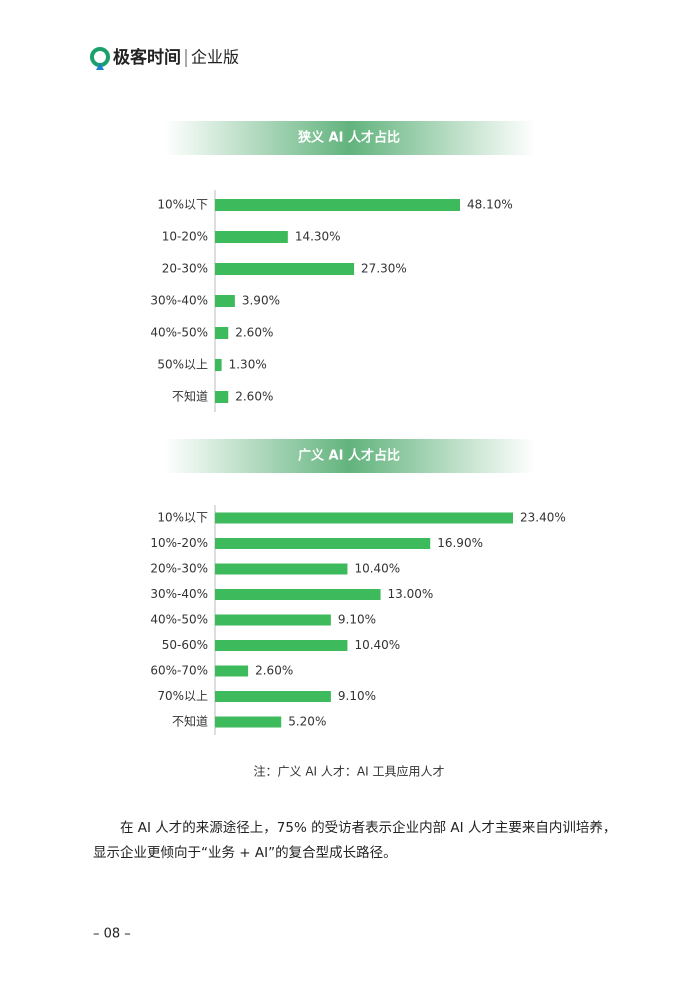 This screenshot has height=983, width=699. What do you see at coordinates (185, 645) in the screenshot?
I see `category-label: 50-60%` at bounding box center [185, 645].